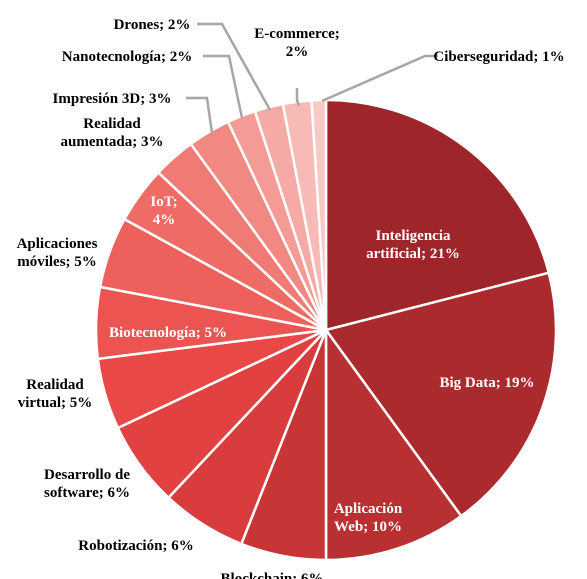 The width and height of the screenshot is (587, 579). I want to click on data-label: Inteligencia artificial; 21%, so click(413, 245).